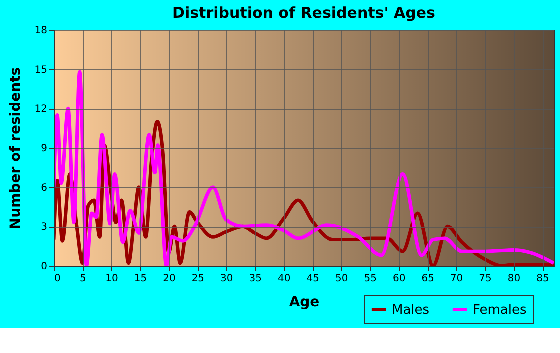 The height and width of the screenshot is (353, 560). What do you see at coordinates (341, 279) in the screenshot?
I see `x-tick-label: 50` at bounding box center [341, 279].